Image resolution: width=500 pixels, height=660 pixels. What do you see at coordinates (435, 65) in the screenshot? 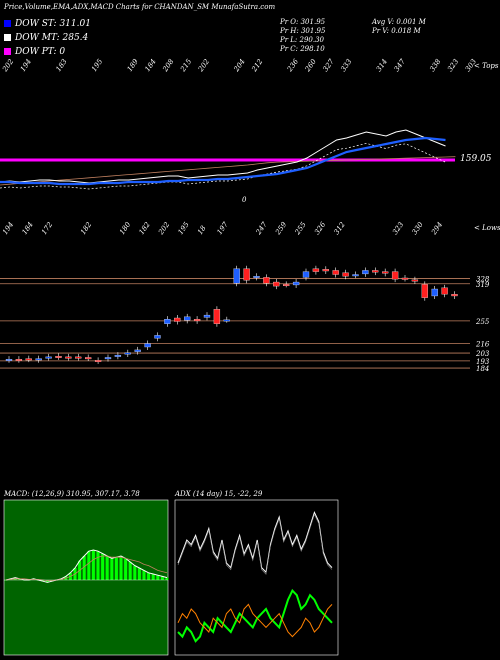
I see `top-label: 338` at bounding box center [435, 65].